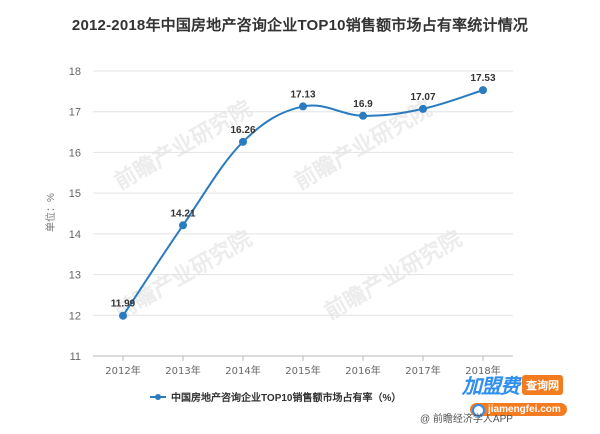 The width and height of the screenshot is (600, 434). I want to click on y-tick-label: 16, so click(75, 153).